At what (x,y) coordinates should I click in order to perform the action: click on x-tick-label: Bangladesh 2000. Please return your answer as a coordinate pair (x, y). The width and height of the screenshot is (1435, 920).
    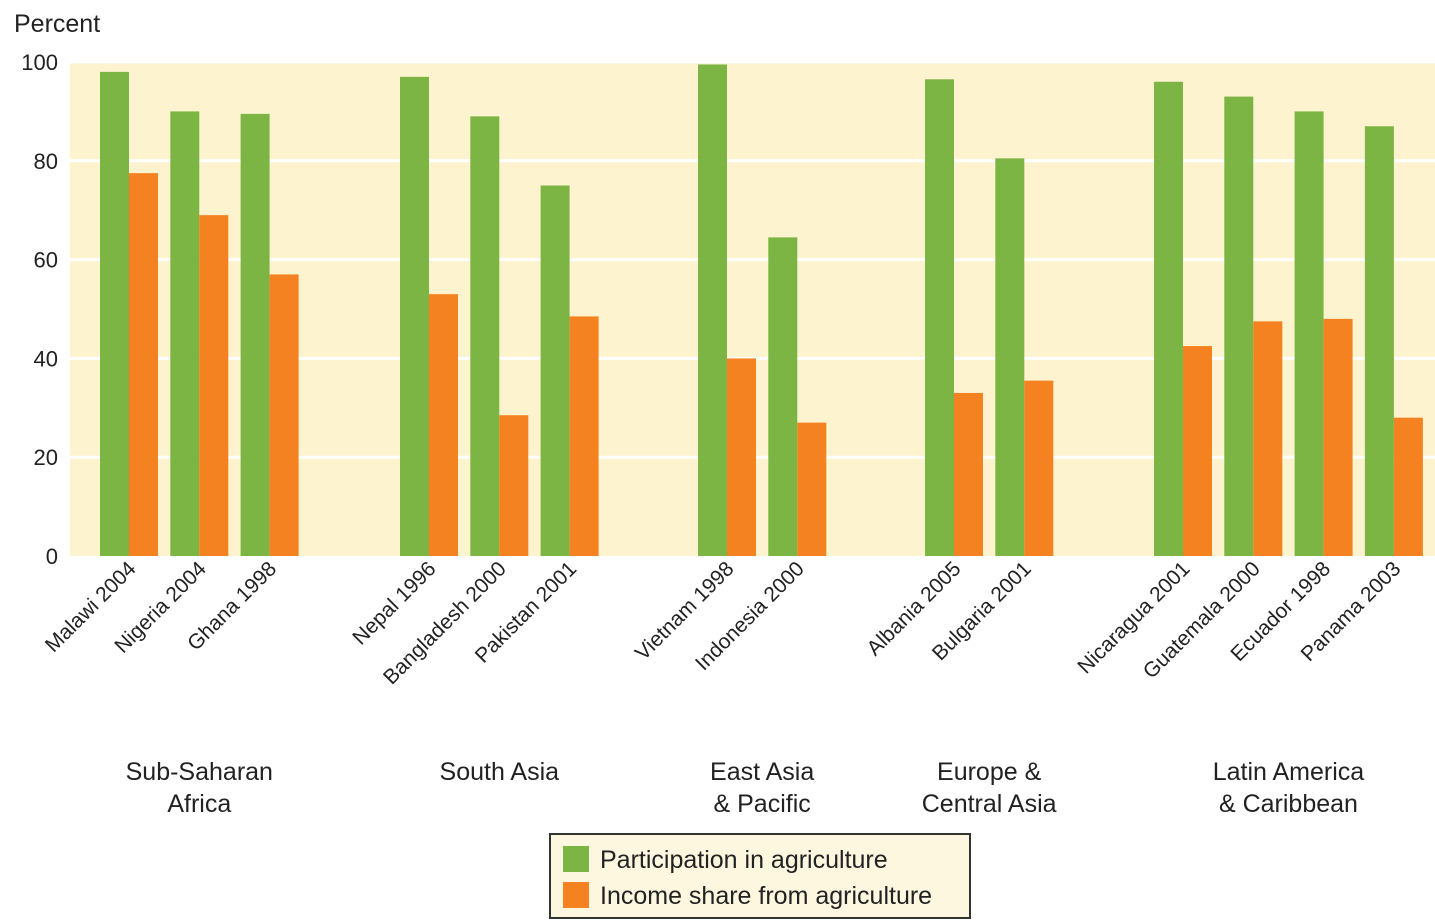
    Looking at the image, I should click on (445, 623).